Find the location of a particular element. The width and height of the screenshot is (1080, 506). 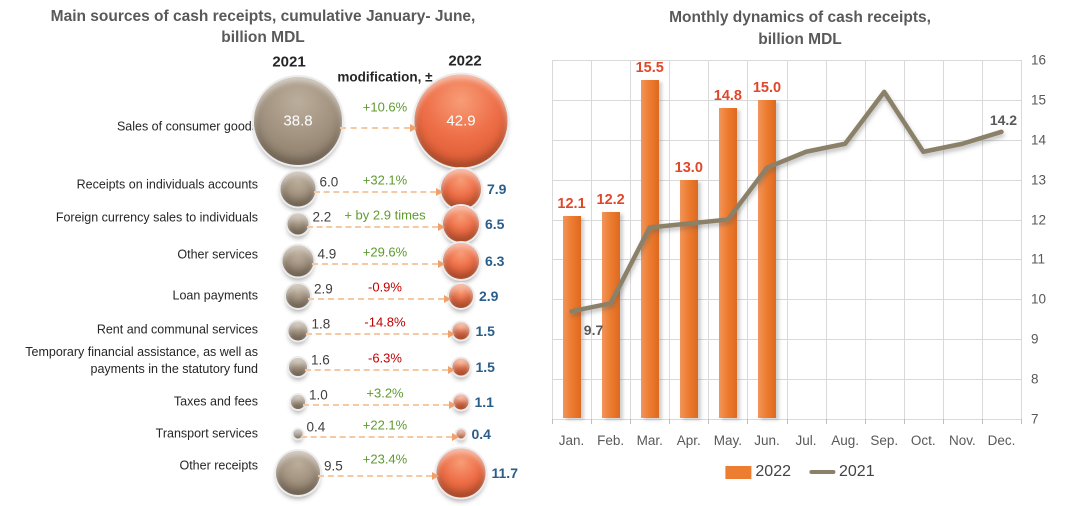

value-2021: 4.9 is located at coordinates (327, 254).